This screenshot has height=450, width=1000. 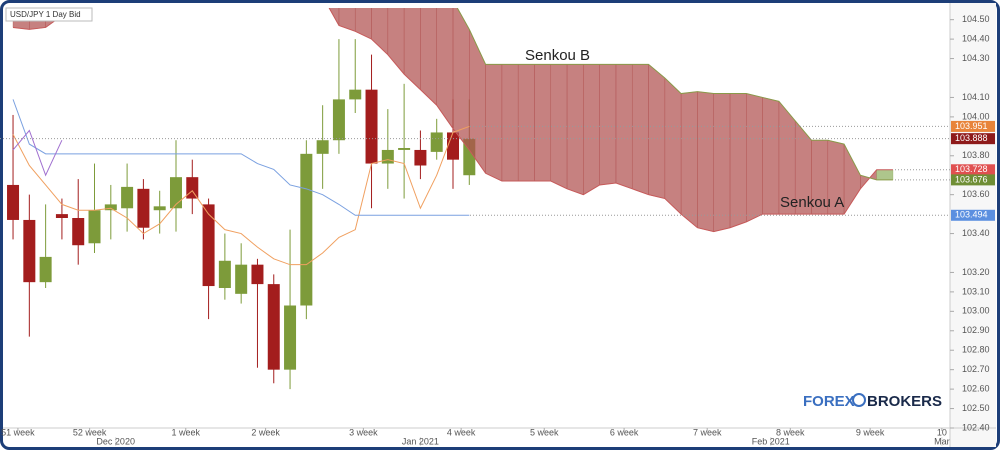 I want to click on y-tick-label: 104.30, so click(x=976, y=58).